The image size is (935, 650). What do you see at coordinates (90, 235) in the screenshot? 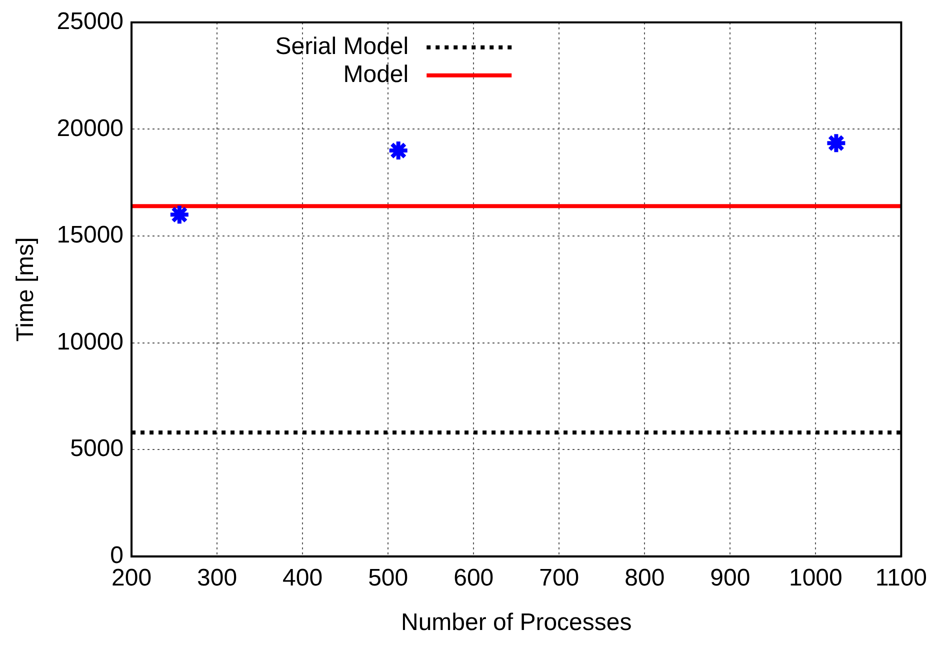
I see `y-tick-label: 15000` at bounding box center [90, 235].